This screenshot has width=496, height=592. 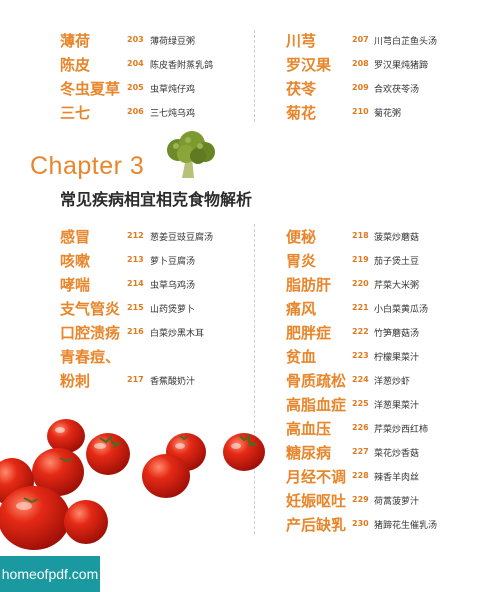 I want to click on chapter-label: Chapter 3, so click(x=87, y=166).